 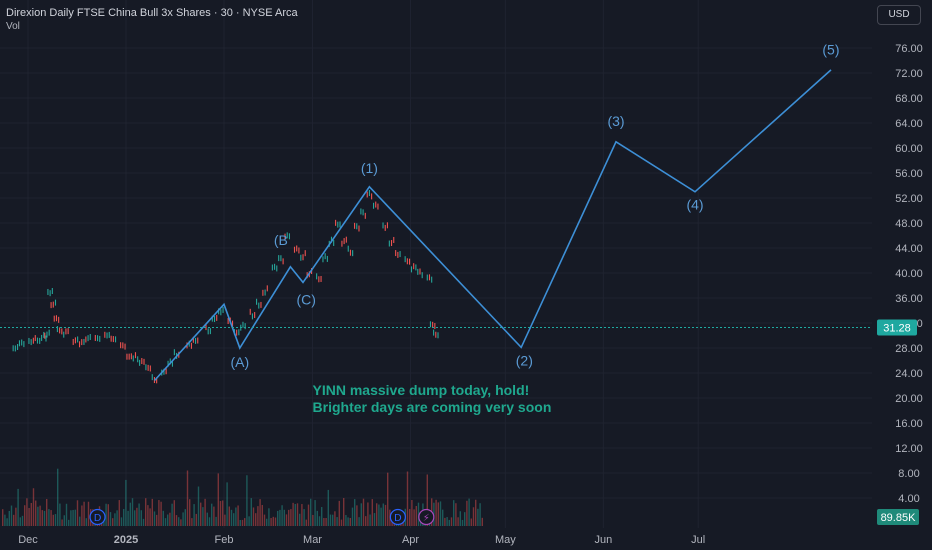 What do you see at coordinates (28, 540) in the screenshot?
I see `time-tick-label: Dec` at bounding box center [28, 540].